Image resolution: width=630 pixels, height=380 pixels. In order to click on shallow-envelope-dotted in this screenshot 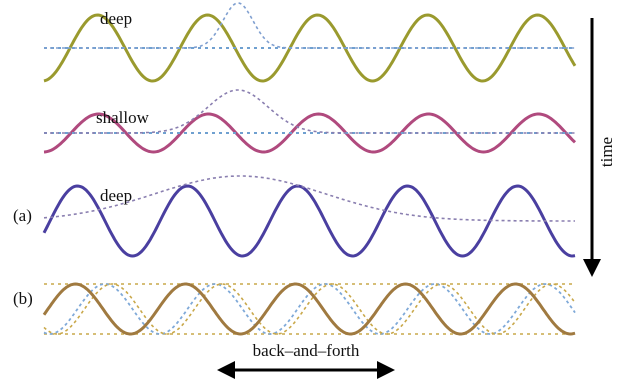, I will do `click(309, 111)`.